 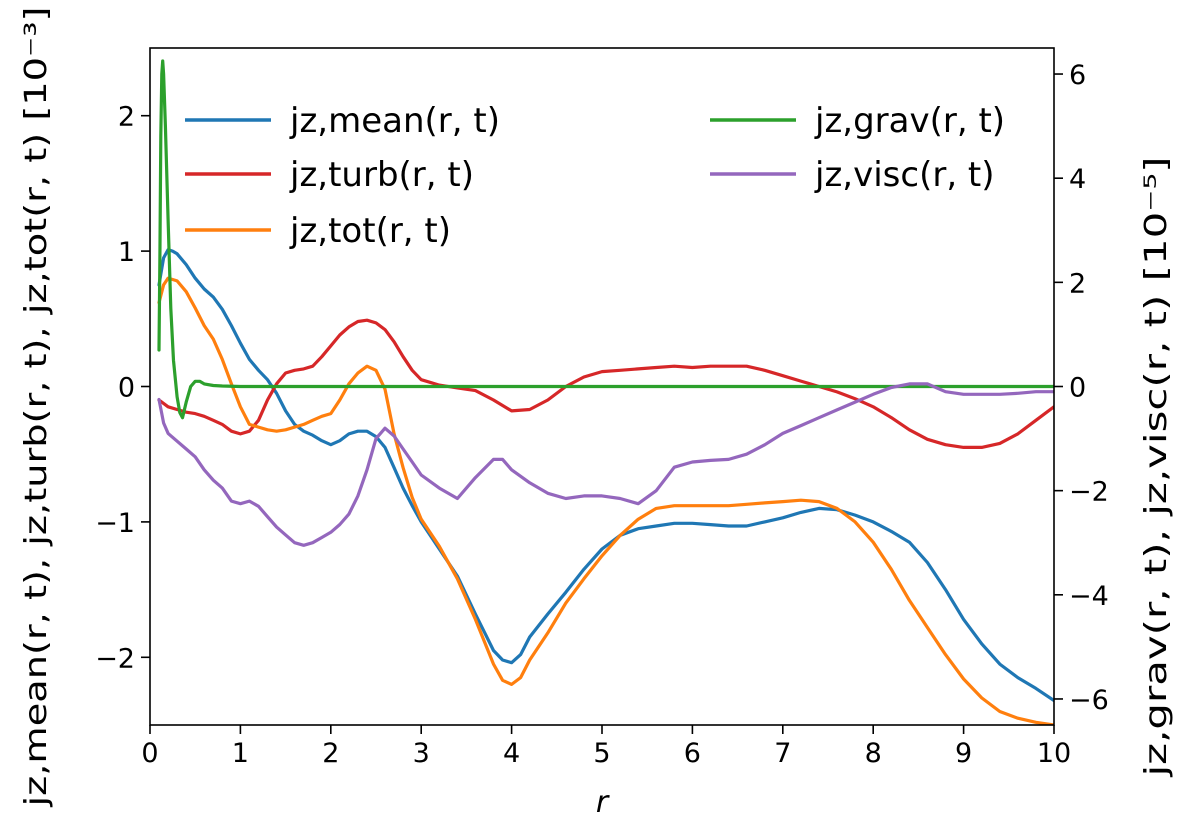 What do you see at coordinates (909, 121) in the screenshot?
I see `legend-label: j̇z,grav(r, t)` at bounding box center [909, 121].